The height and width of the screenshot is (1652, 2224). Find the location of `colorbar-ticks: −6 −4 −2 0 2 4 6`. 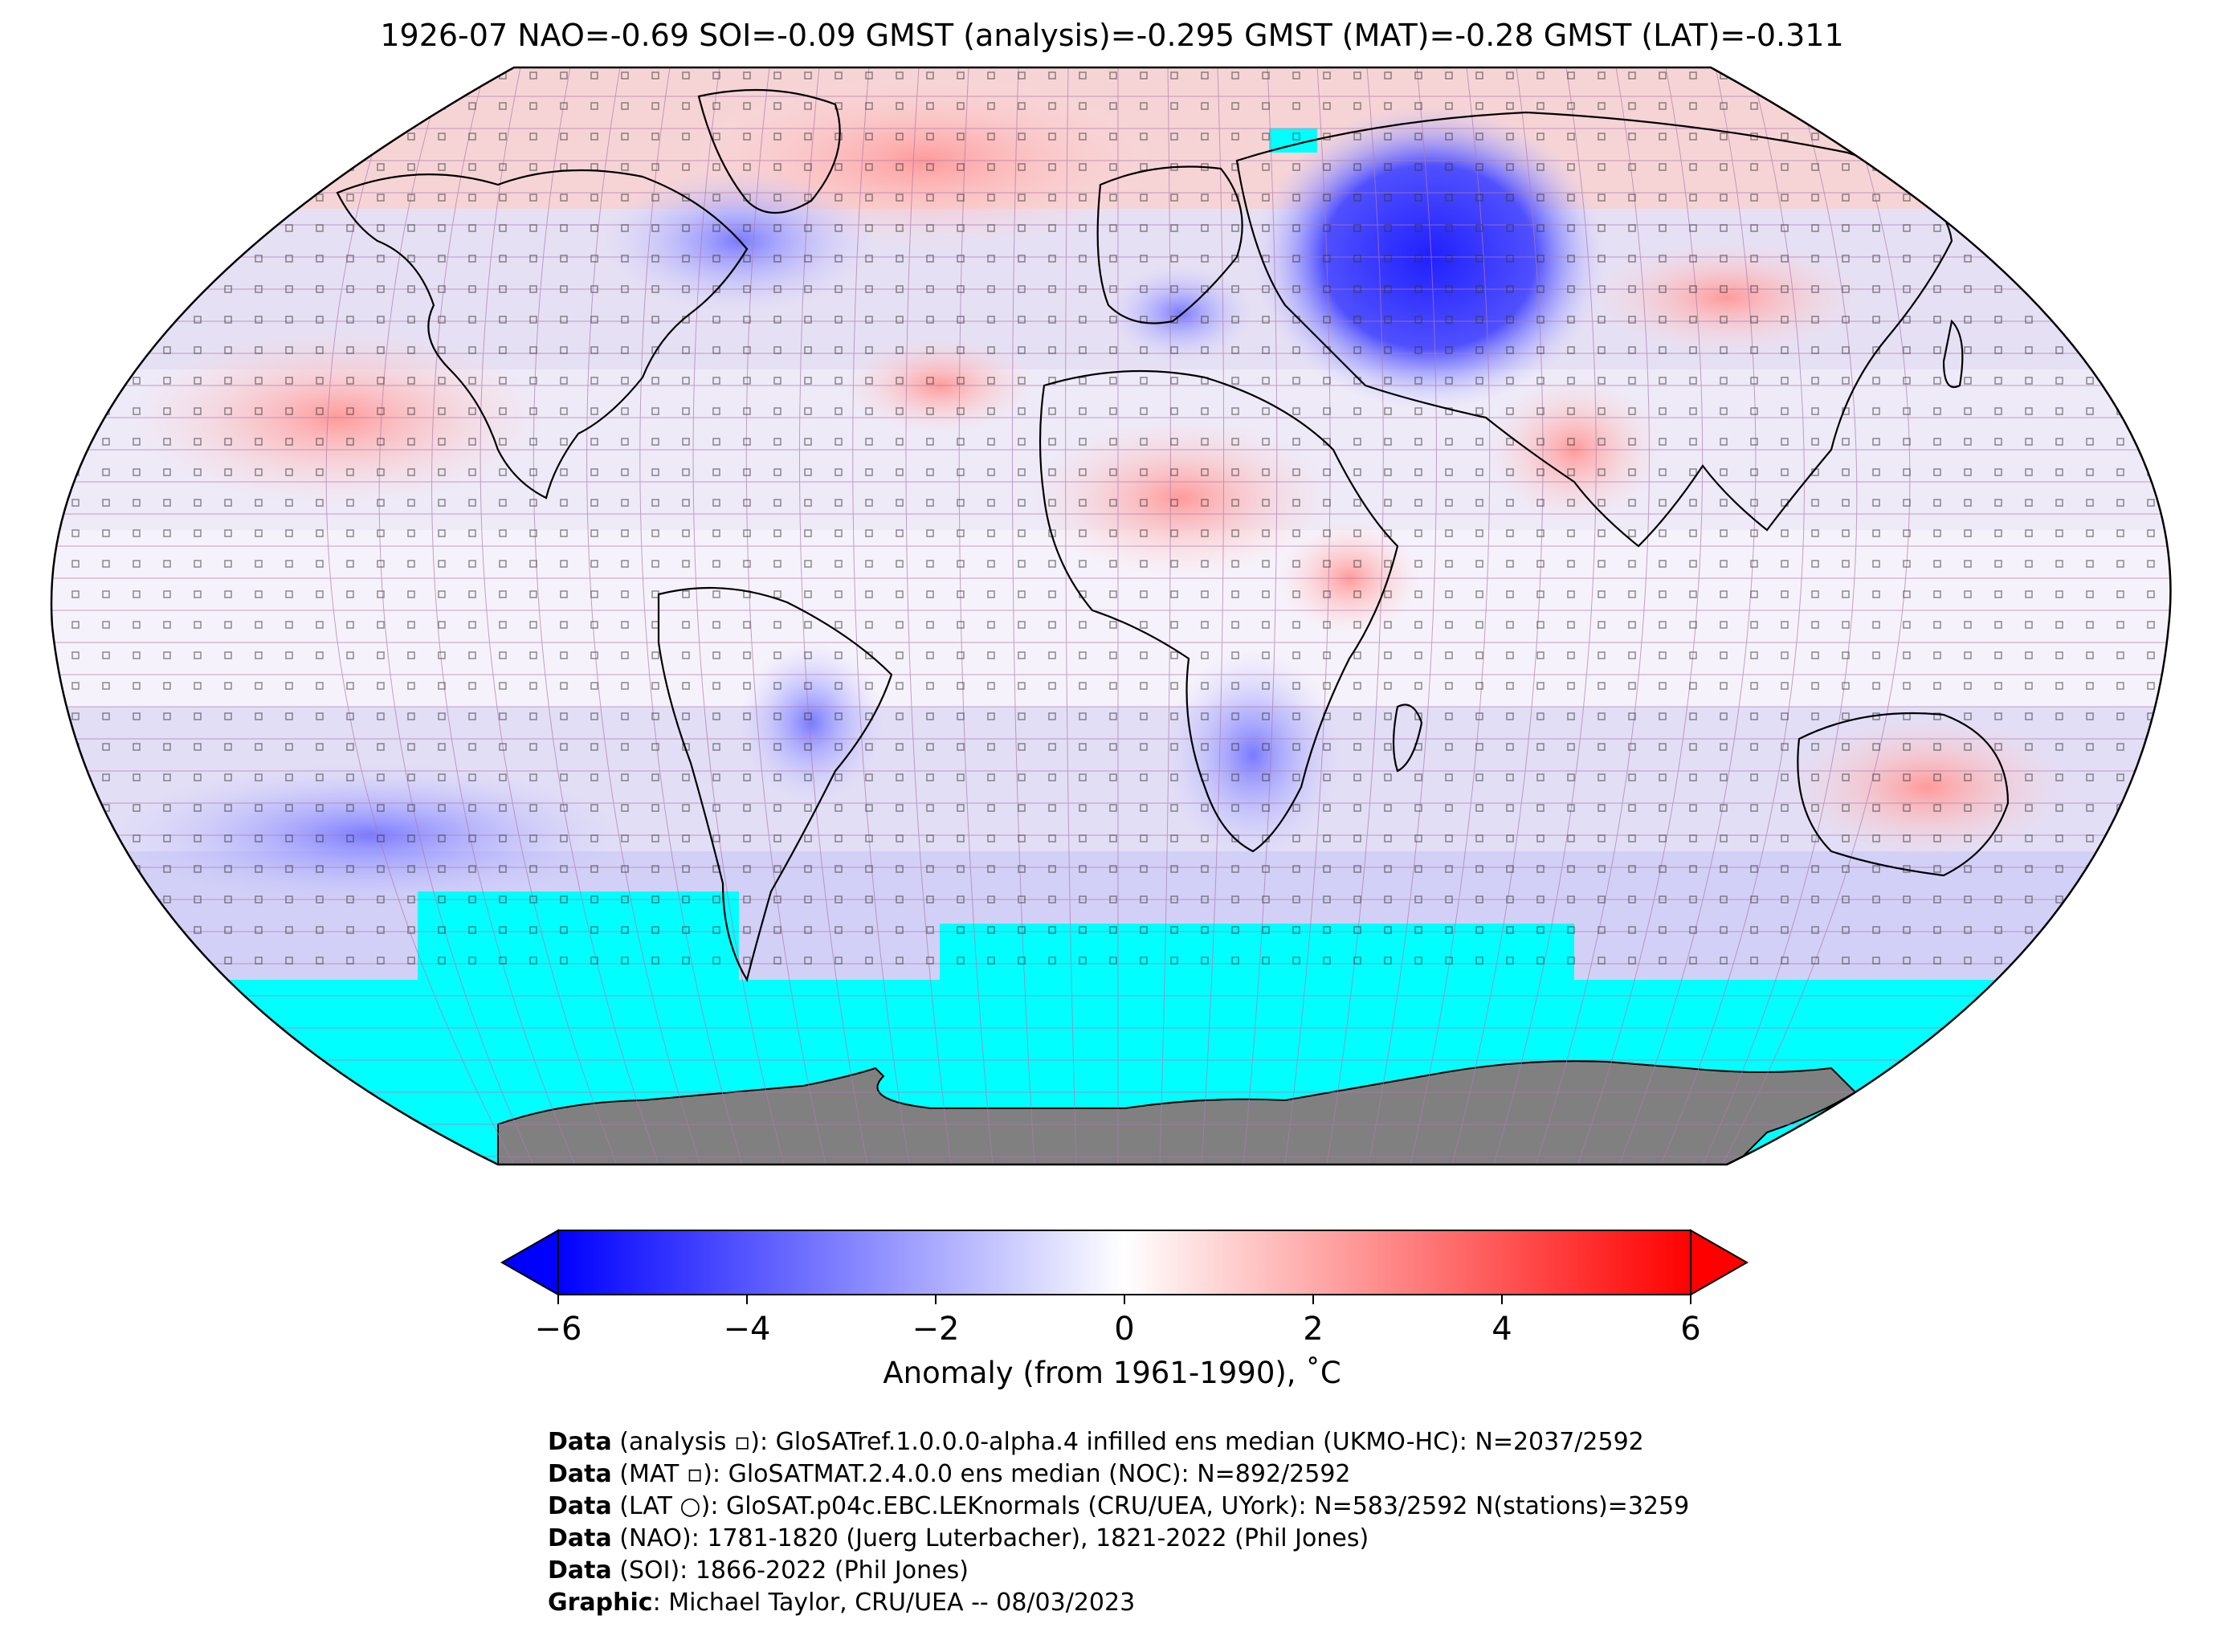

colorbar-ticks: −6 −4 −2 0 2 4 6 is located at coordinates (1118, 1321).